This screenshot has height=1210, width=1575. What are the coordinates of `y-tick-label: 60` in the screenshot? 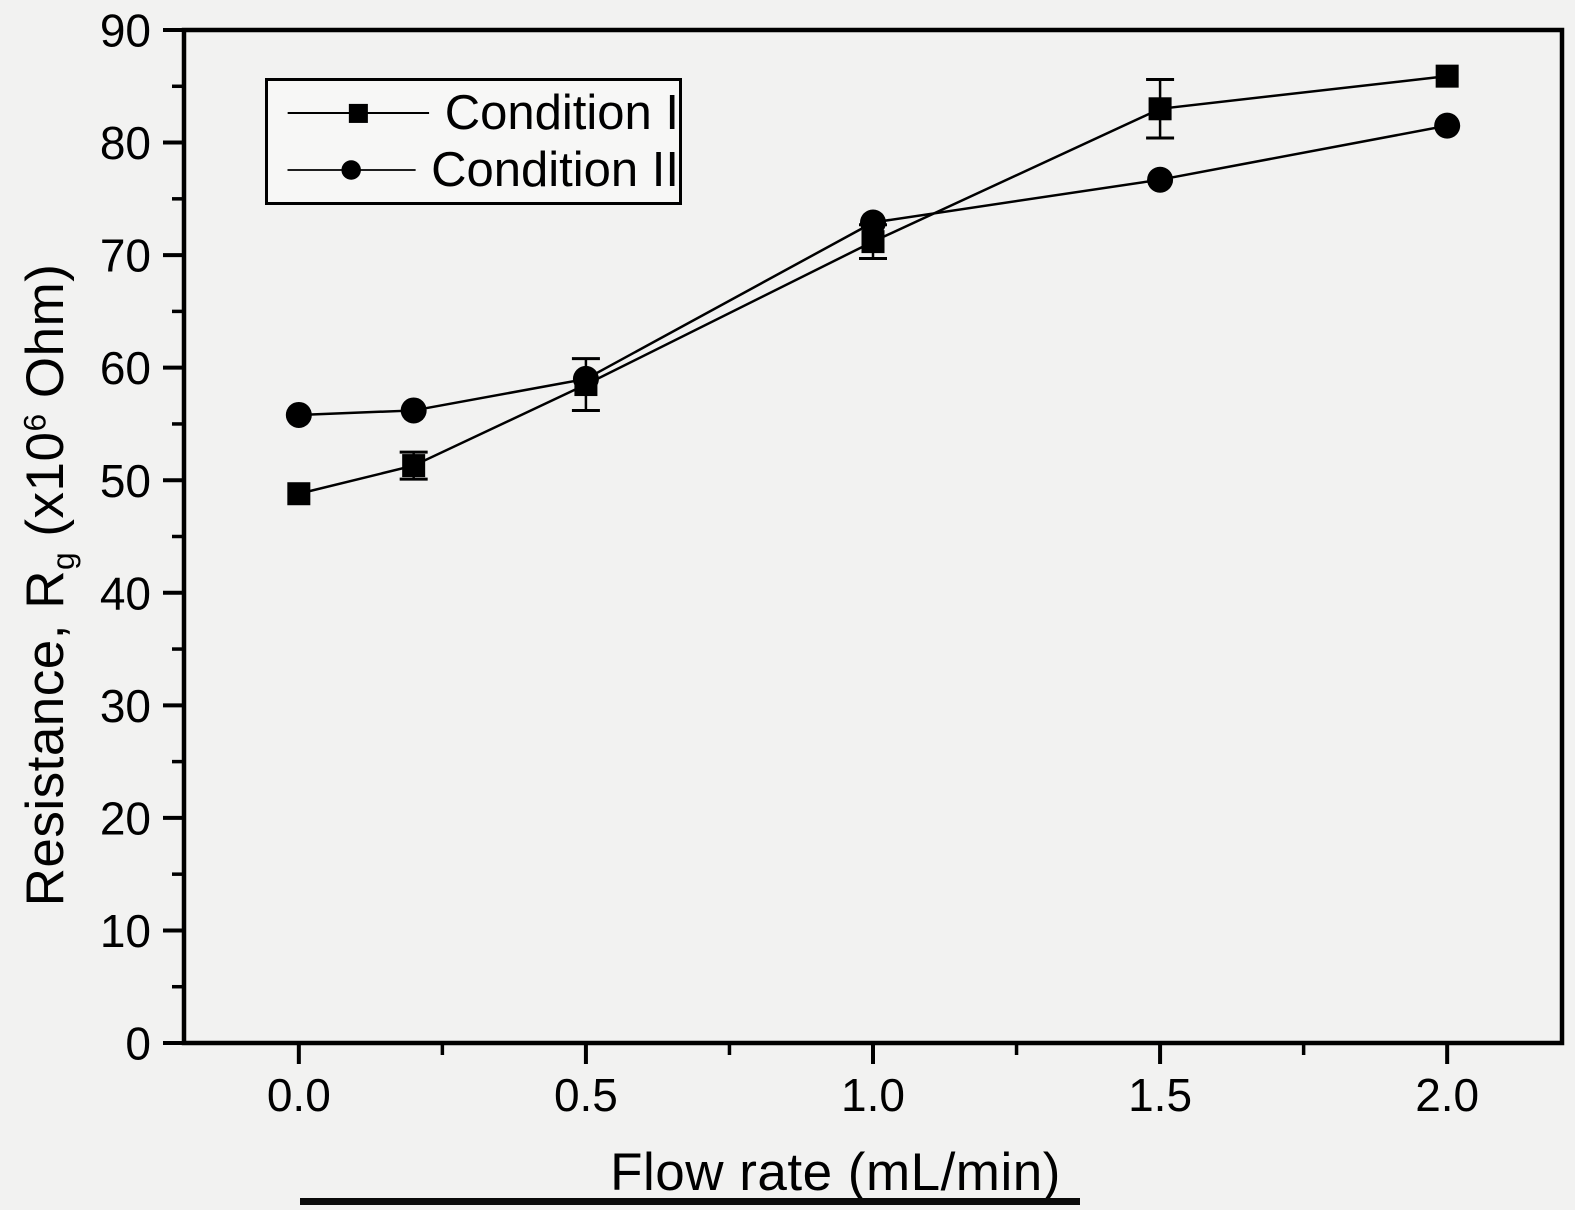 It's located at (125, 368).